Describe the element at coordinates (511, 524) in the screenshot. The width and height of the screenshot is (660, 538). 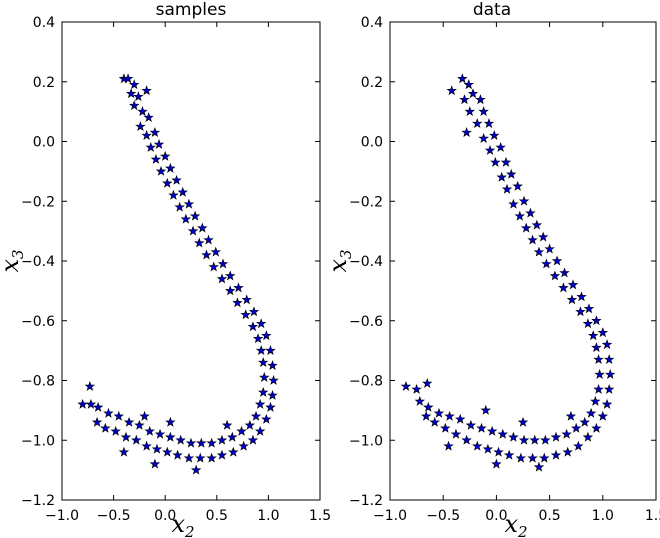
I see `x-axis-label-text: x` at that location.